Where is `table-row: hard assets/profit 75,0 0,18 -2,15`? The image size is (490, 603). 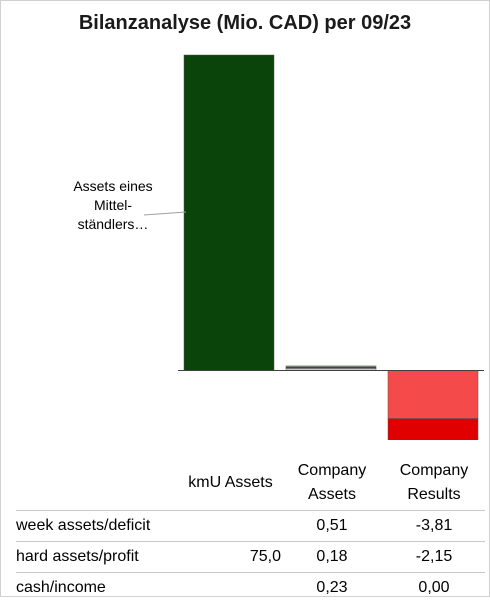 table-row: hard assets/profit 75,0 0,18 -2,15 is located at coordinates (250, 557).